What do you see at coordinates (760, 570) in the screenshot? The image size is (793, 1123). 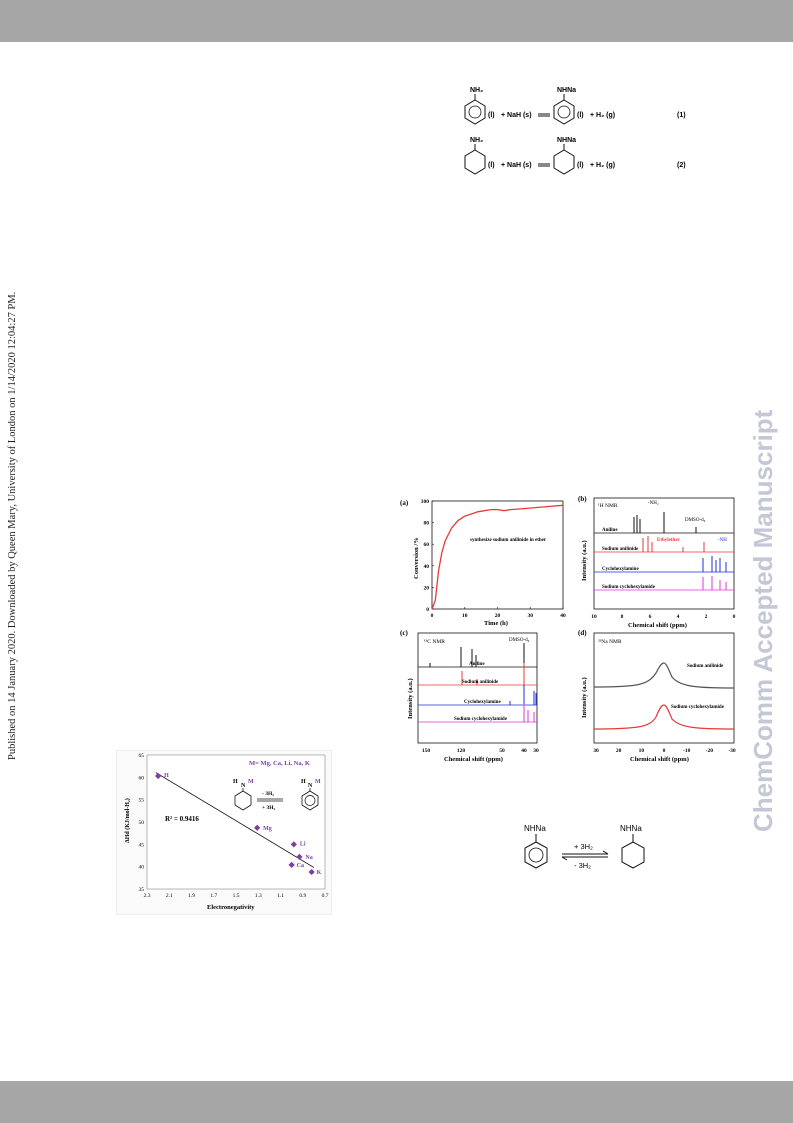 I see `watermark: ChemComm Accepted Manuscript` at bounding box center [760, 570].